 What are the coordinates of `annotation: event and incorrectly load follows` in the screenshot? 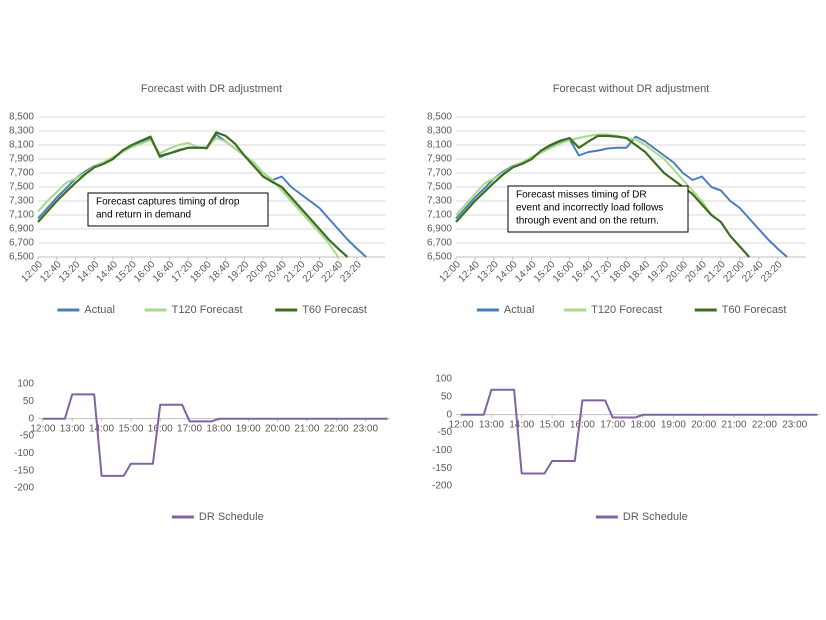 It's located at (589, 208).